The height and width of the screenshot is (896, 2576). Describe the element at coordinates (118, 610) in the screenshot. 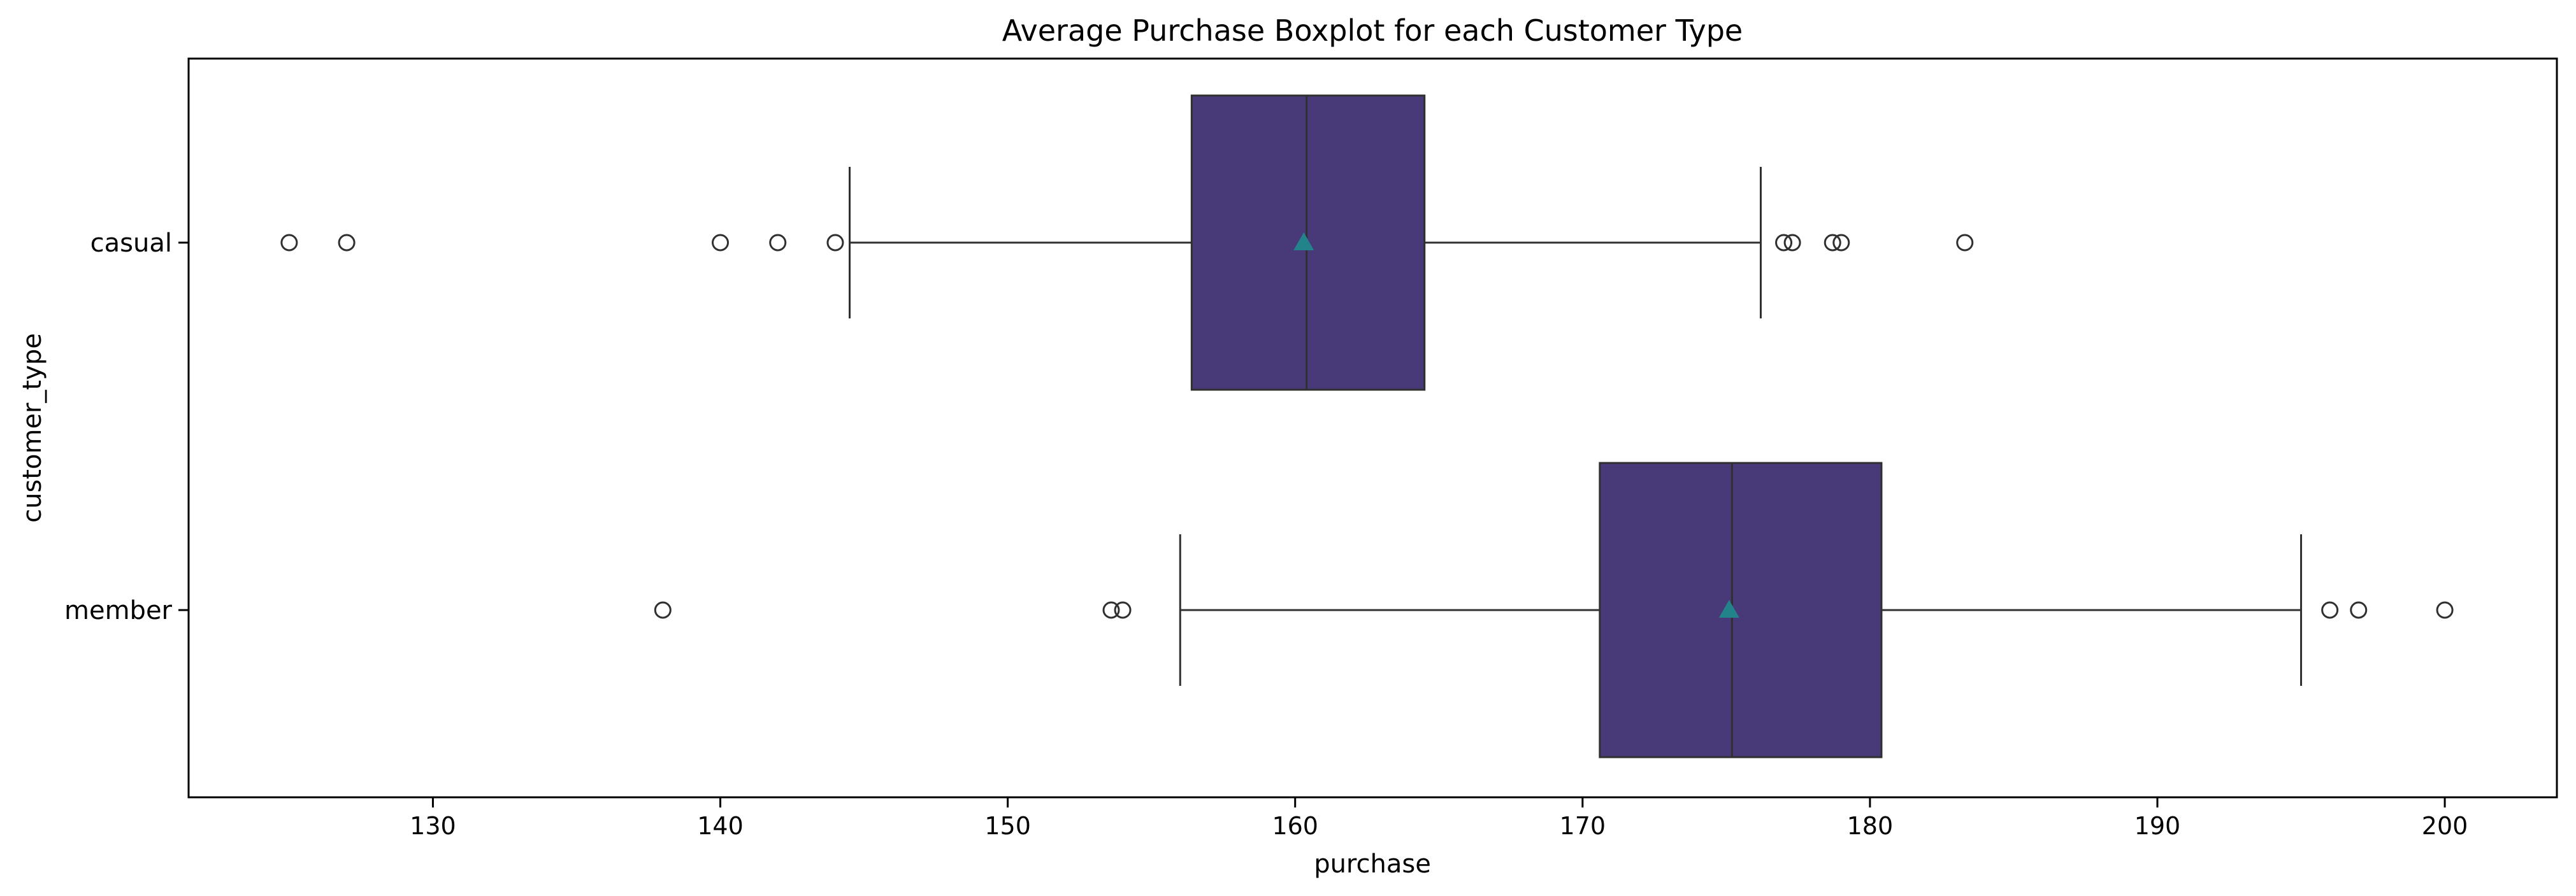

I see `y-tick-label: member` at that location.